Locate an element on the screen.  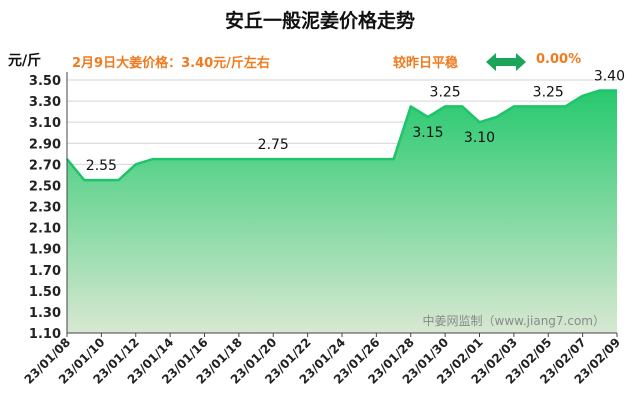
y-tick-label: 2.50 is located at coordinates (45, 186).